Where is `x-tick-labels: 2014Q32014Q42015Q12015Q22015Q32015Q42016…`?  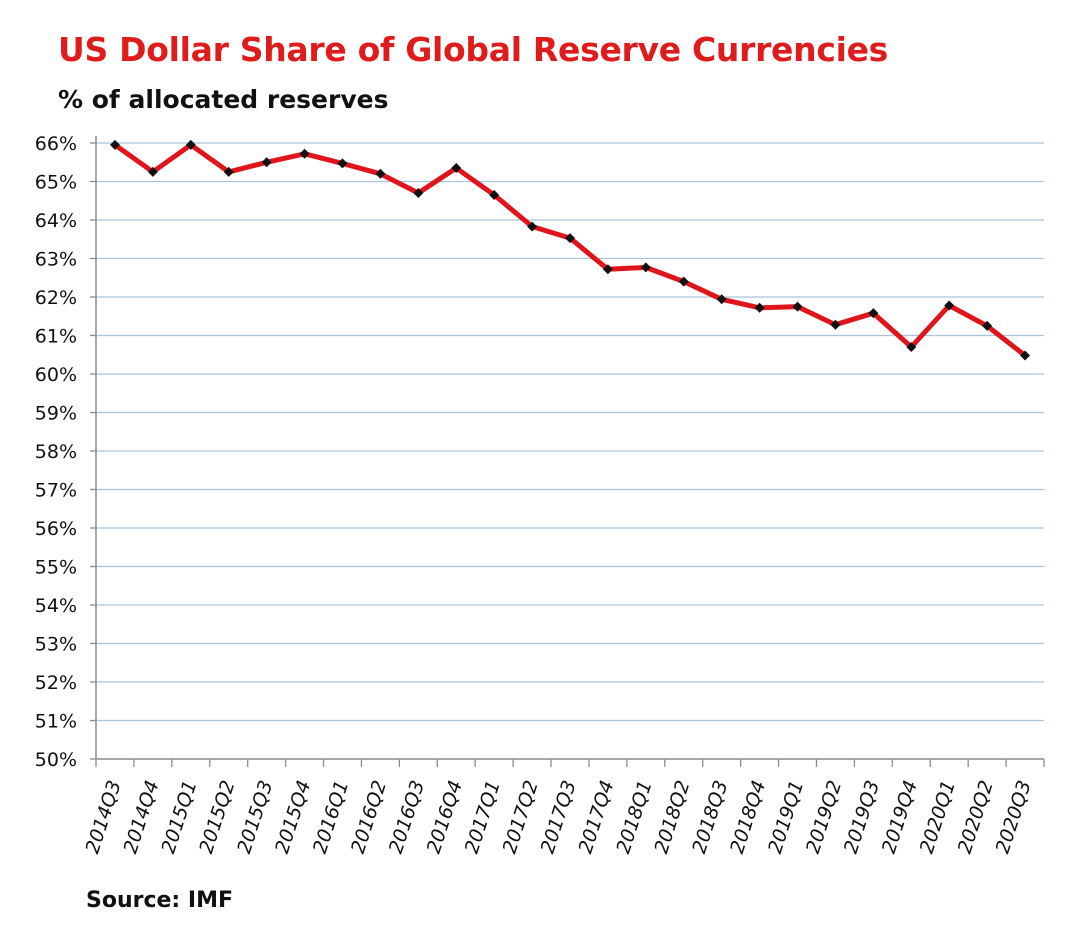 x-tick-labels: 2014Q32014Q42015Q12015Q22015Q32015Q42016… is located at coordinates (558, 817).